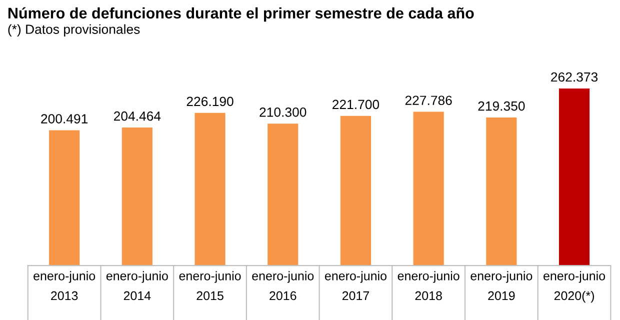 Image resolution: width=620 pixels, height=320 pixels. Describe the element at coordinates (137, 285) in the screenshot. I see `x-tick-label: enero-junio 2014` at that location.